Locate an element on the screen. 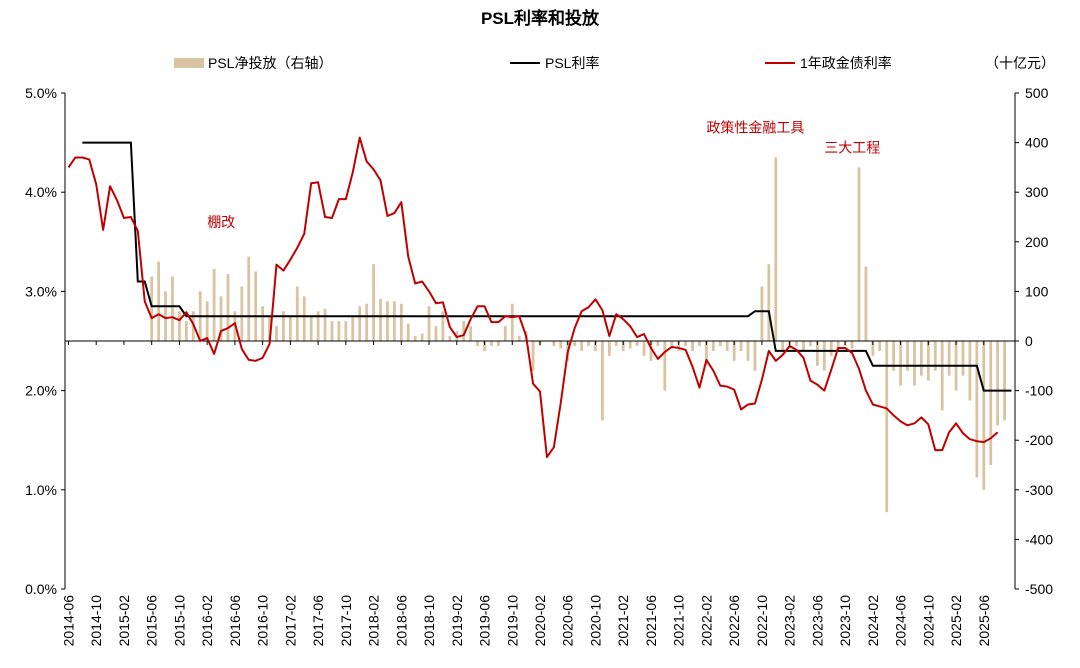 This screenshot has width=1080, height=668. left-tick-label: 0.0% is located at coordinates (41, 589).